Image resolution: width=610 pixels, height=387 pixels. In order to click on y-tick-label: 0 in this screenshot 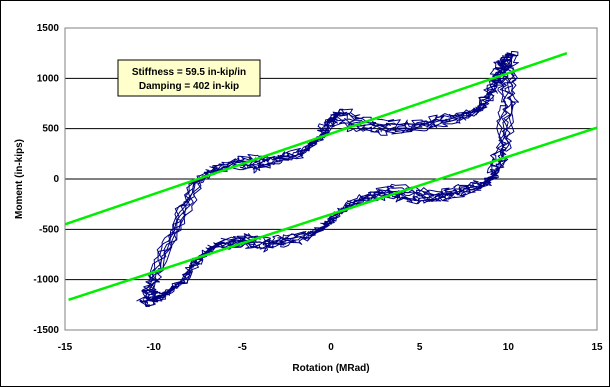, I will do `click(56, 179)`.